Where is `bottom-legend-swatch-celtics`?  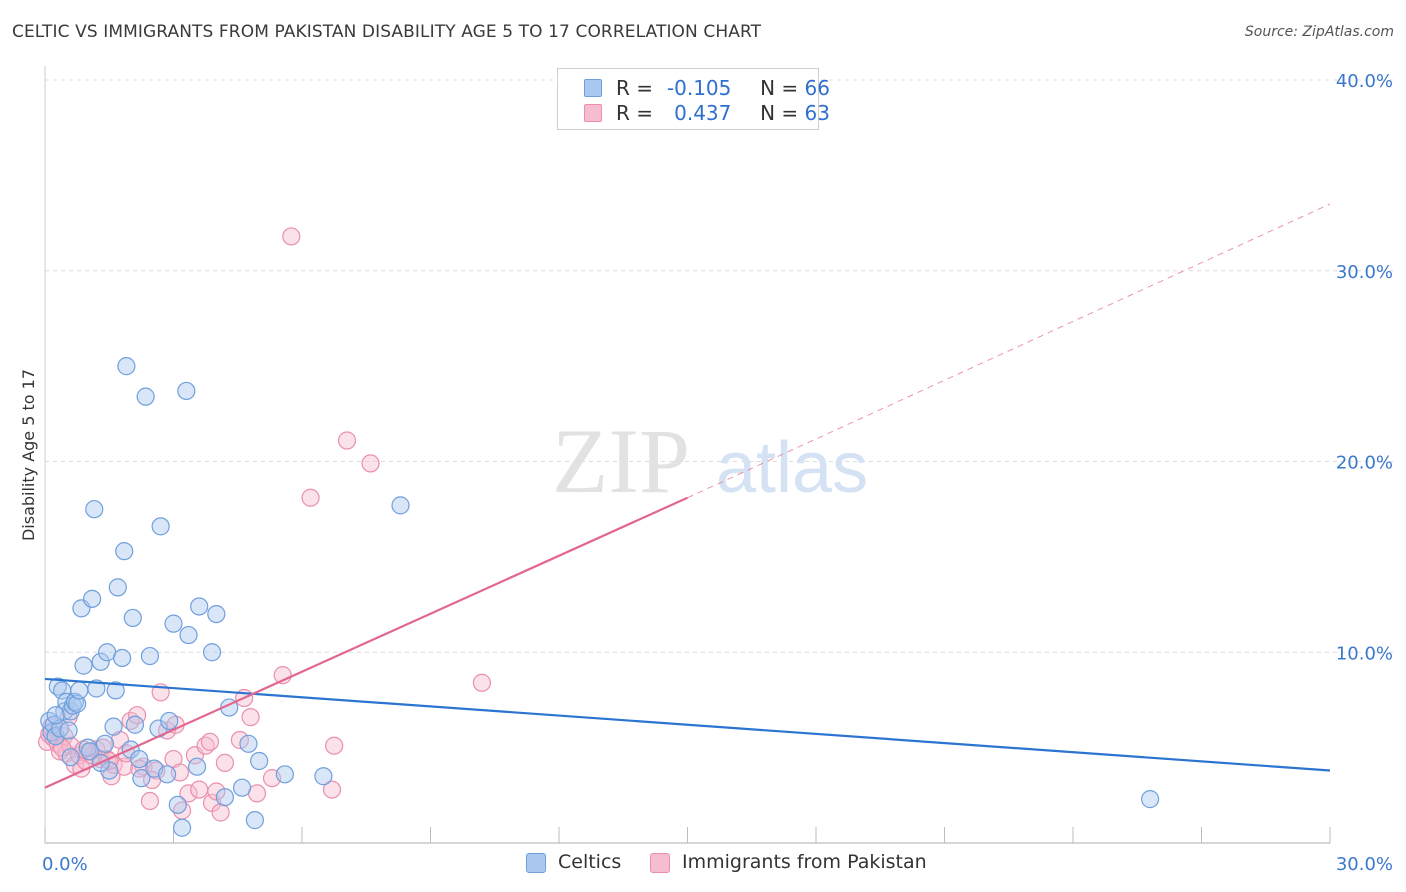 bottom-legend-swatch-celtics is located at coordinates (536, 863).